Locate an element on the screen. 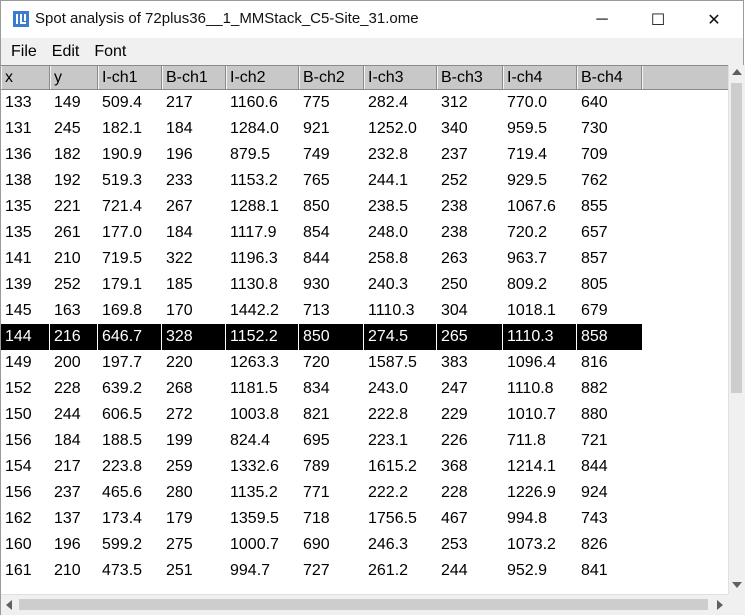 This screenshot has width=745, height=616. table-row: 133 149 509.4 217 1160.6 775 282.4 312 770.0 640 is located at coordinates (364, 103).